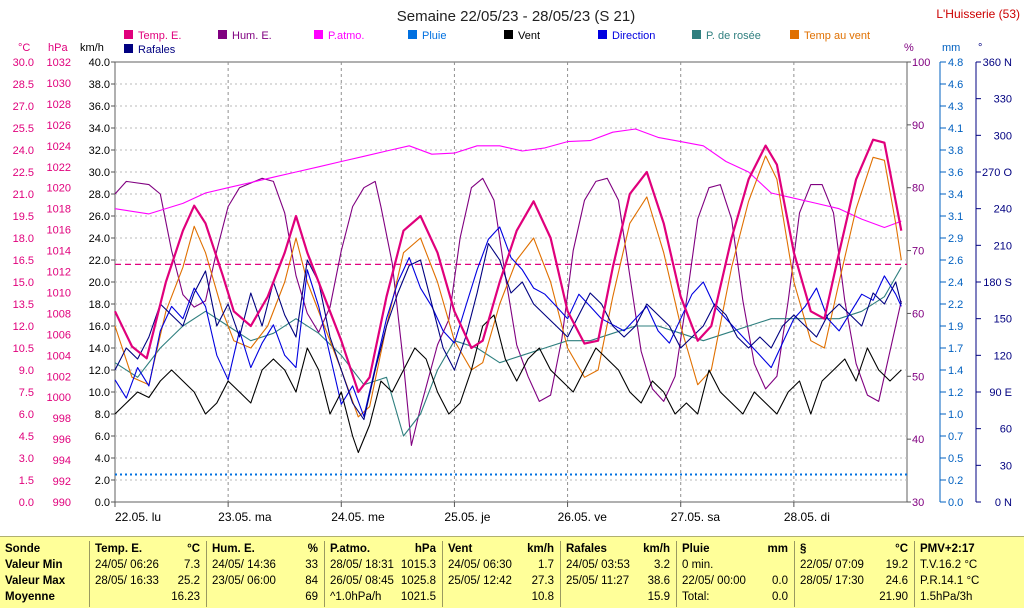 This screenshot has width=1024, height=608. I want to click on pressure-tick-label: 1016, so click(59, 231).